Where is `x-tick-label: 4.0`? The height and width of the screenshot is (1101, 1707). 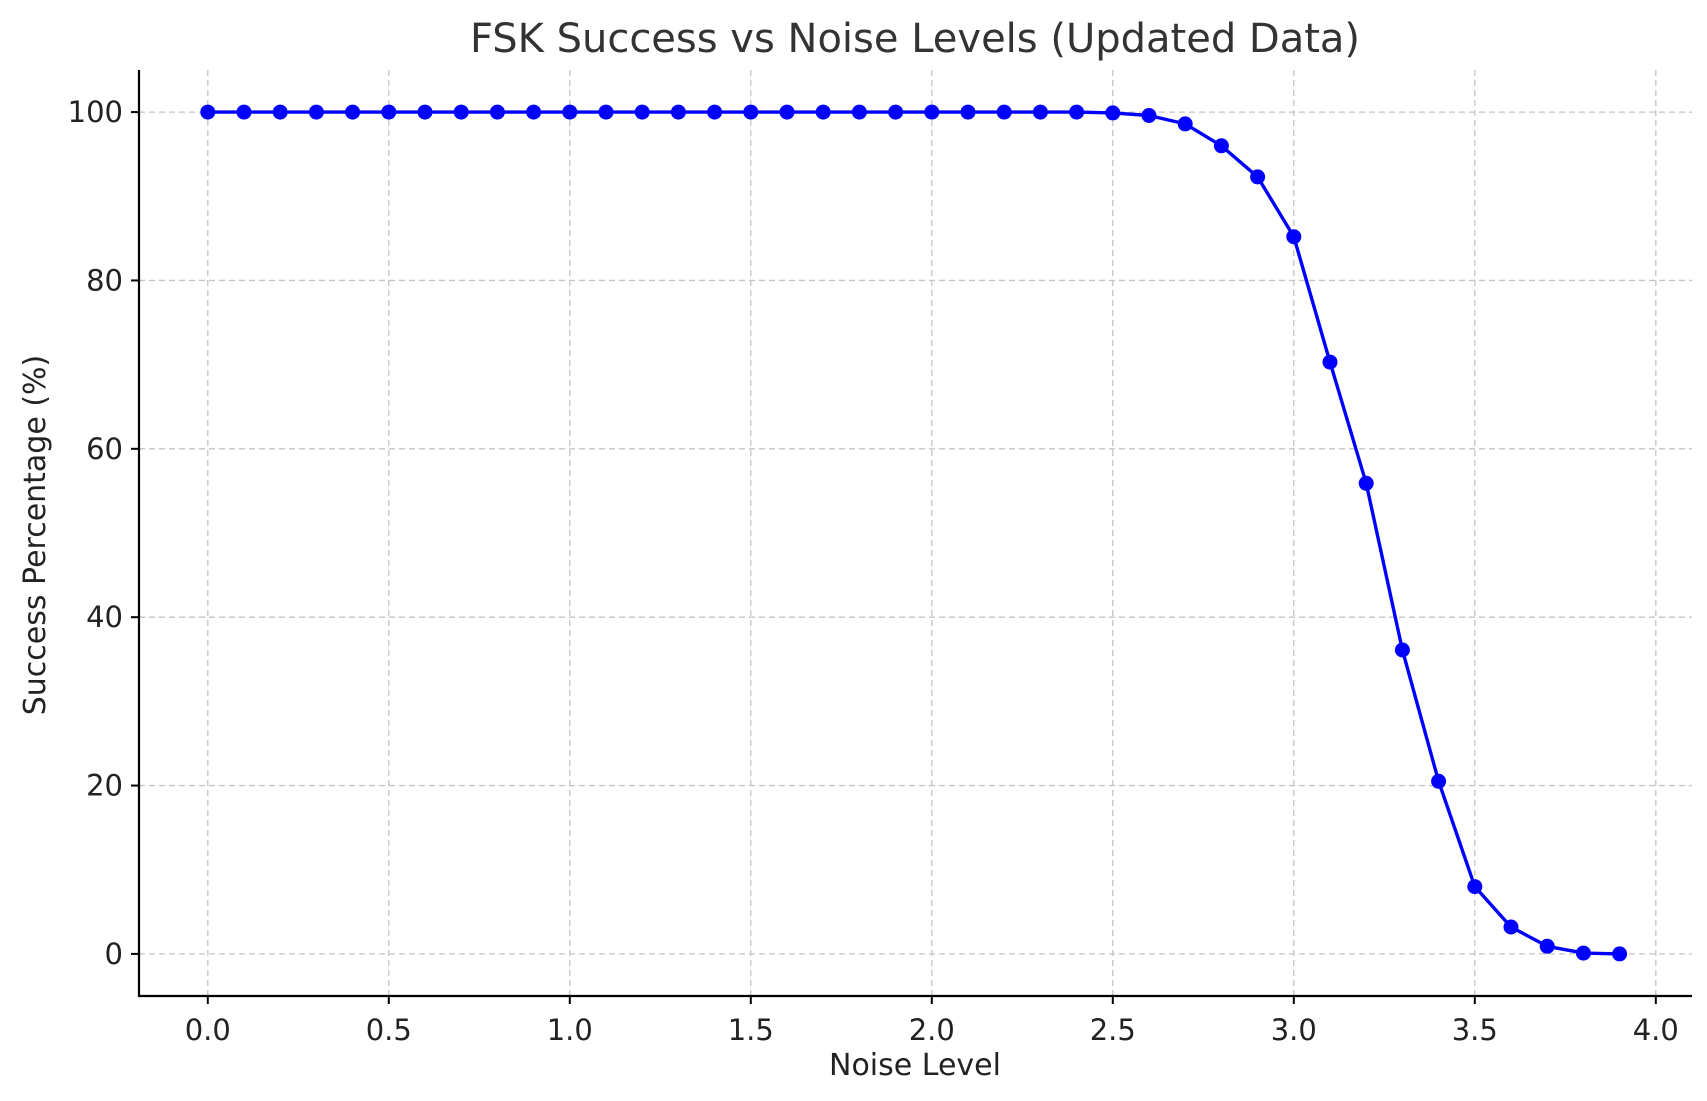
x-tick-label: 4.0 is located at coordinates (1656, 1030).